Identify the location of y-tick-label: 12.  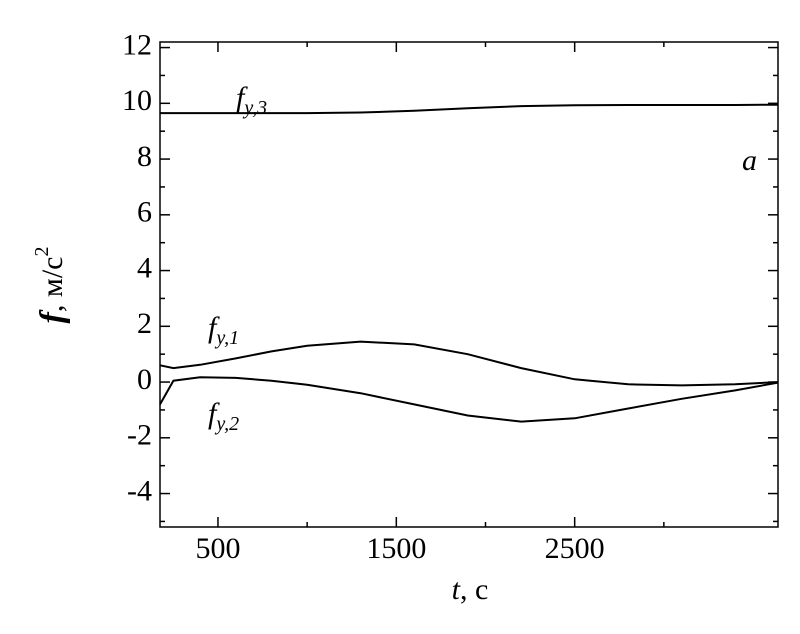
(137, 44).